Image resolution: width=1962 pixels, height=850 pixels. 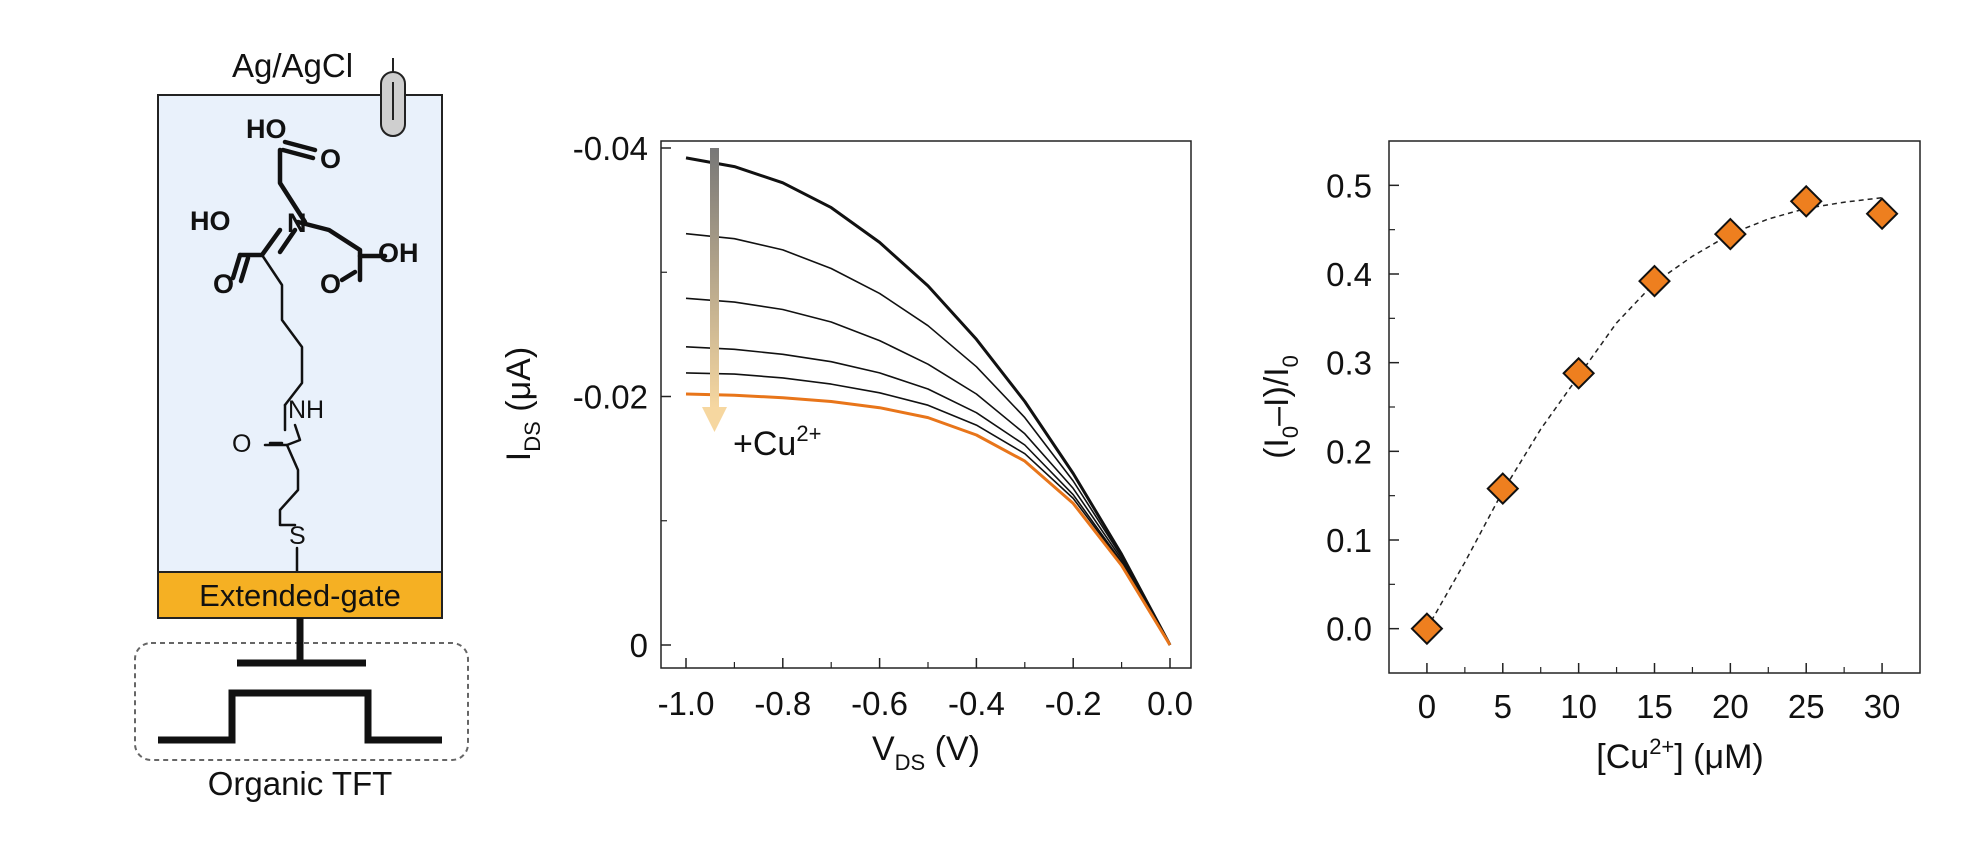 I want to click on x-tick-label: 15, so click(x=1654, y=706).